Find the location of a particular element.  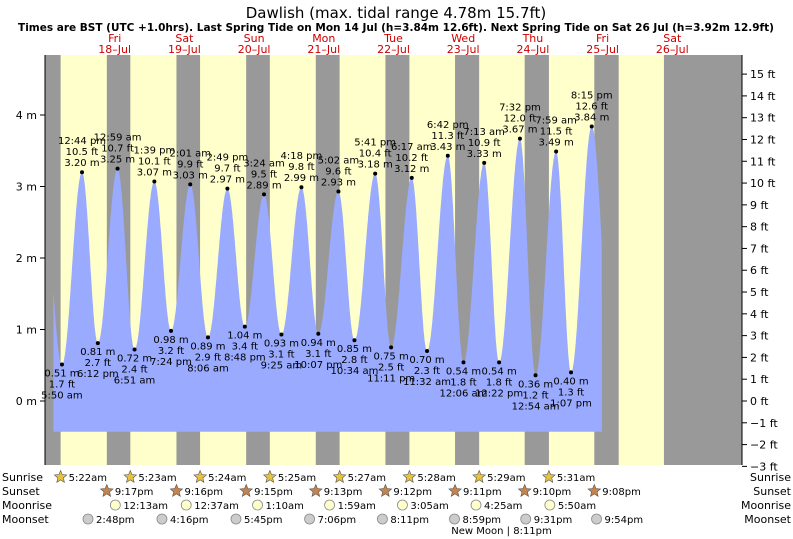

sunrise-time: 5:31am is located at coordinates (576, 478).